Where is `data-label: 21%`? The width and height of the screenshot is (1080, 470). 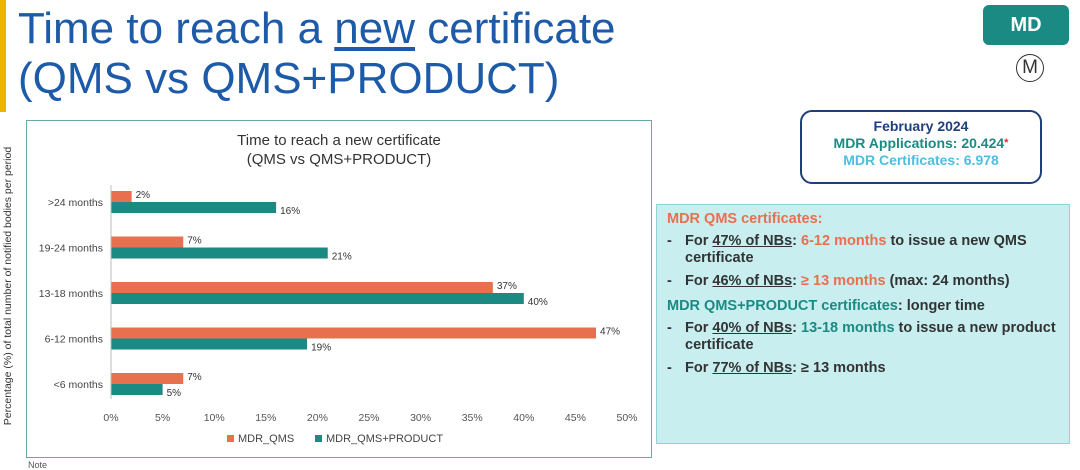
data-label: 21% is located at coordinates (342, 257).